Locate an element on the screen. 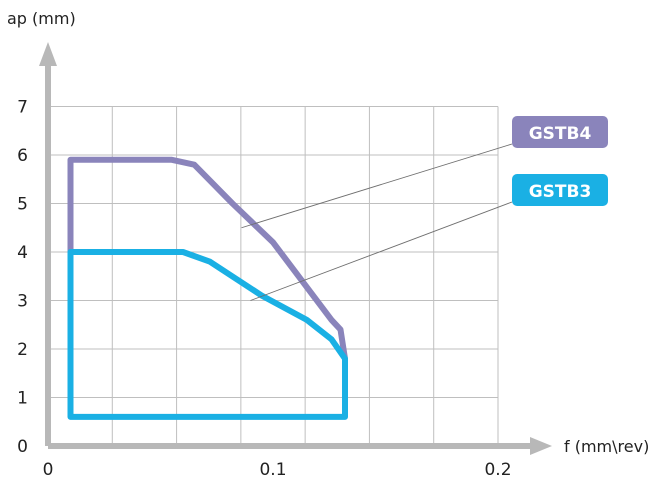  badge-label-gstb3: GSTB3 is located at coordinates (560, 192).